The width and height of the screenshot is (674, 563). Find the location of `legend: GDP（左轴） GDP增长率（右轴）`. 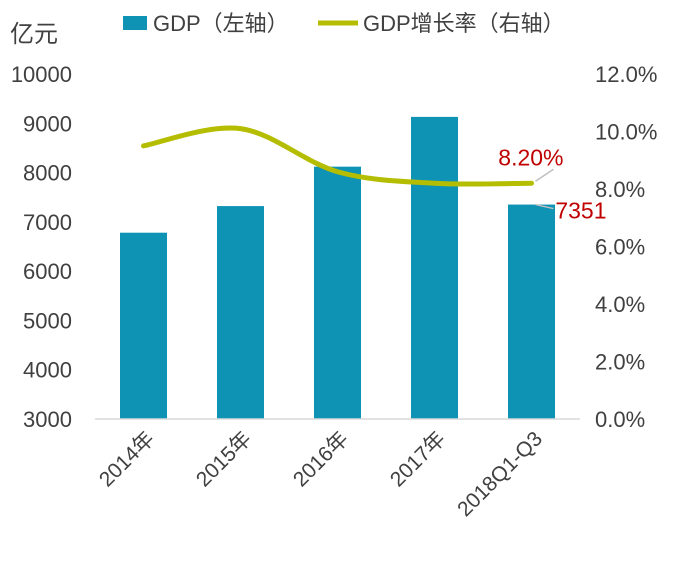

legend: GDP（左轴） GDP增长率（右轴） is located at coordinates (344, 23).